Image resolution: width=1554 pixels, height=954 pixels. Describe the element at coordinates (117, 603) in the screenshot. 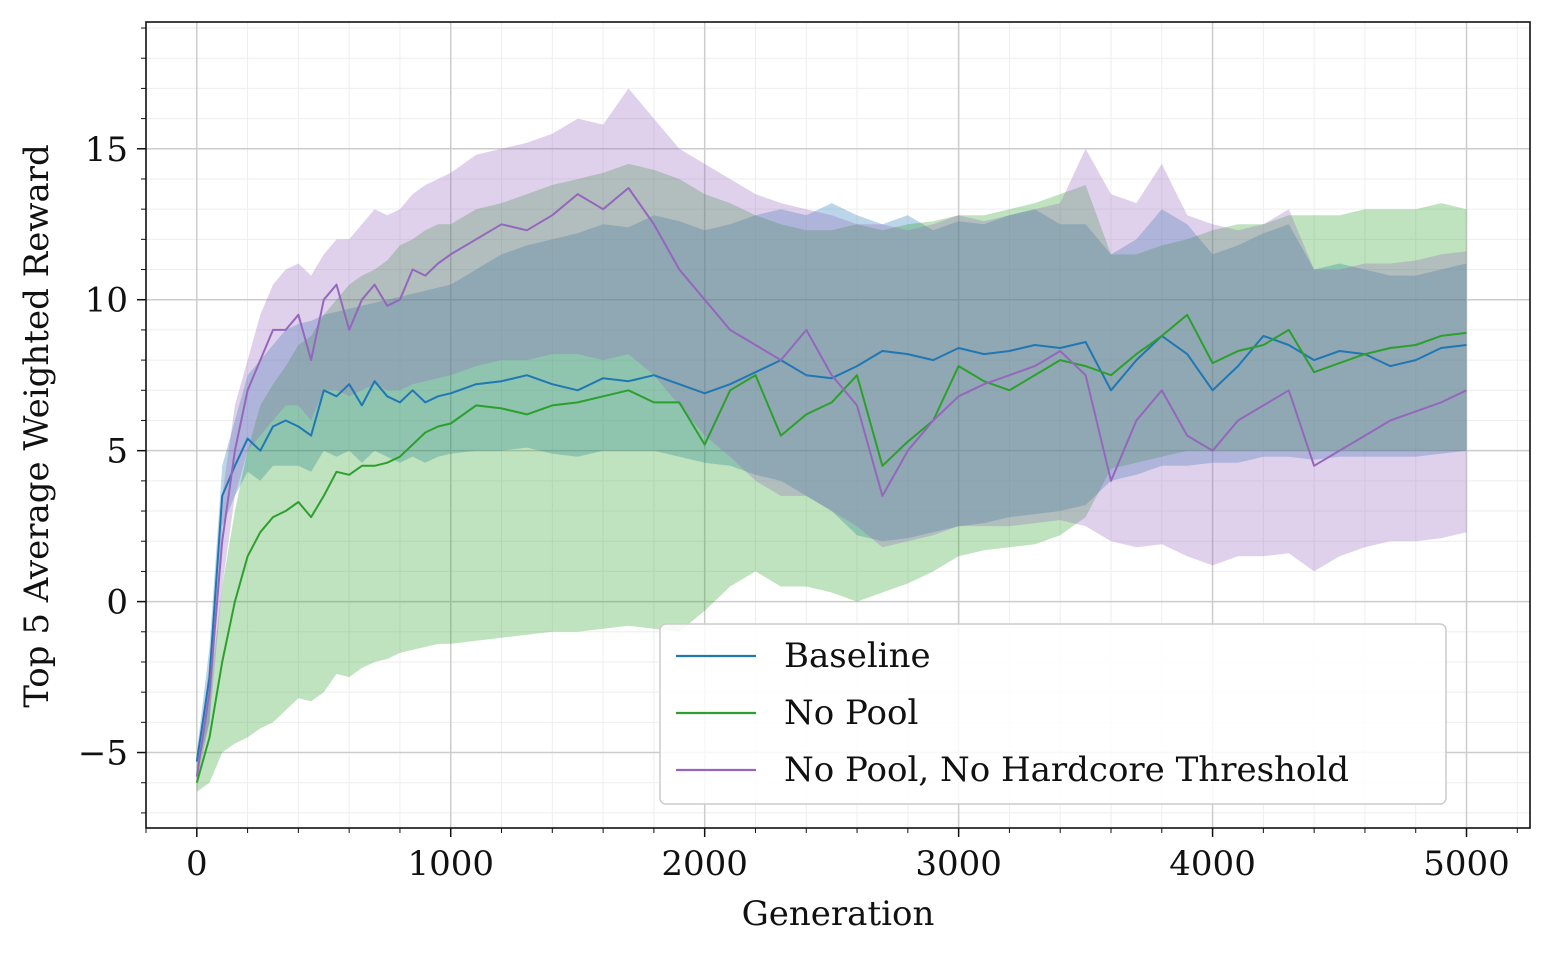

I see `y-tick-label: 0` at that location.